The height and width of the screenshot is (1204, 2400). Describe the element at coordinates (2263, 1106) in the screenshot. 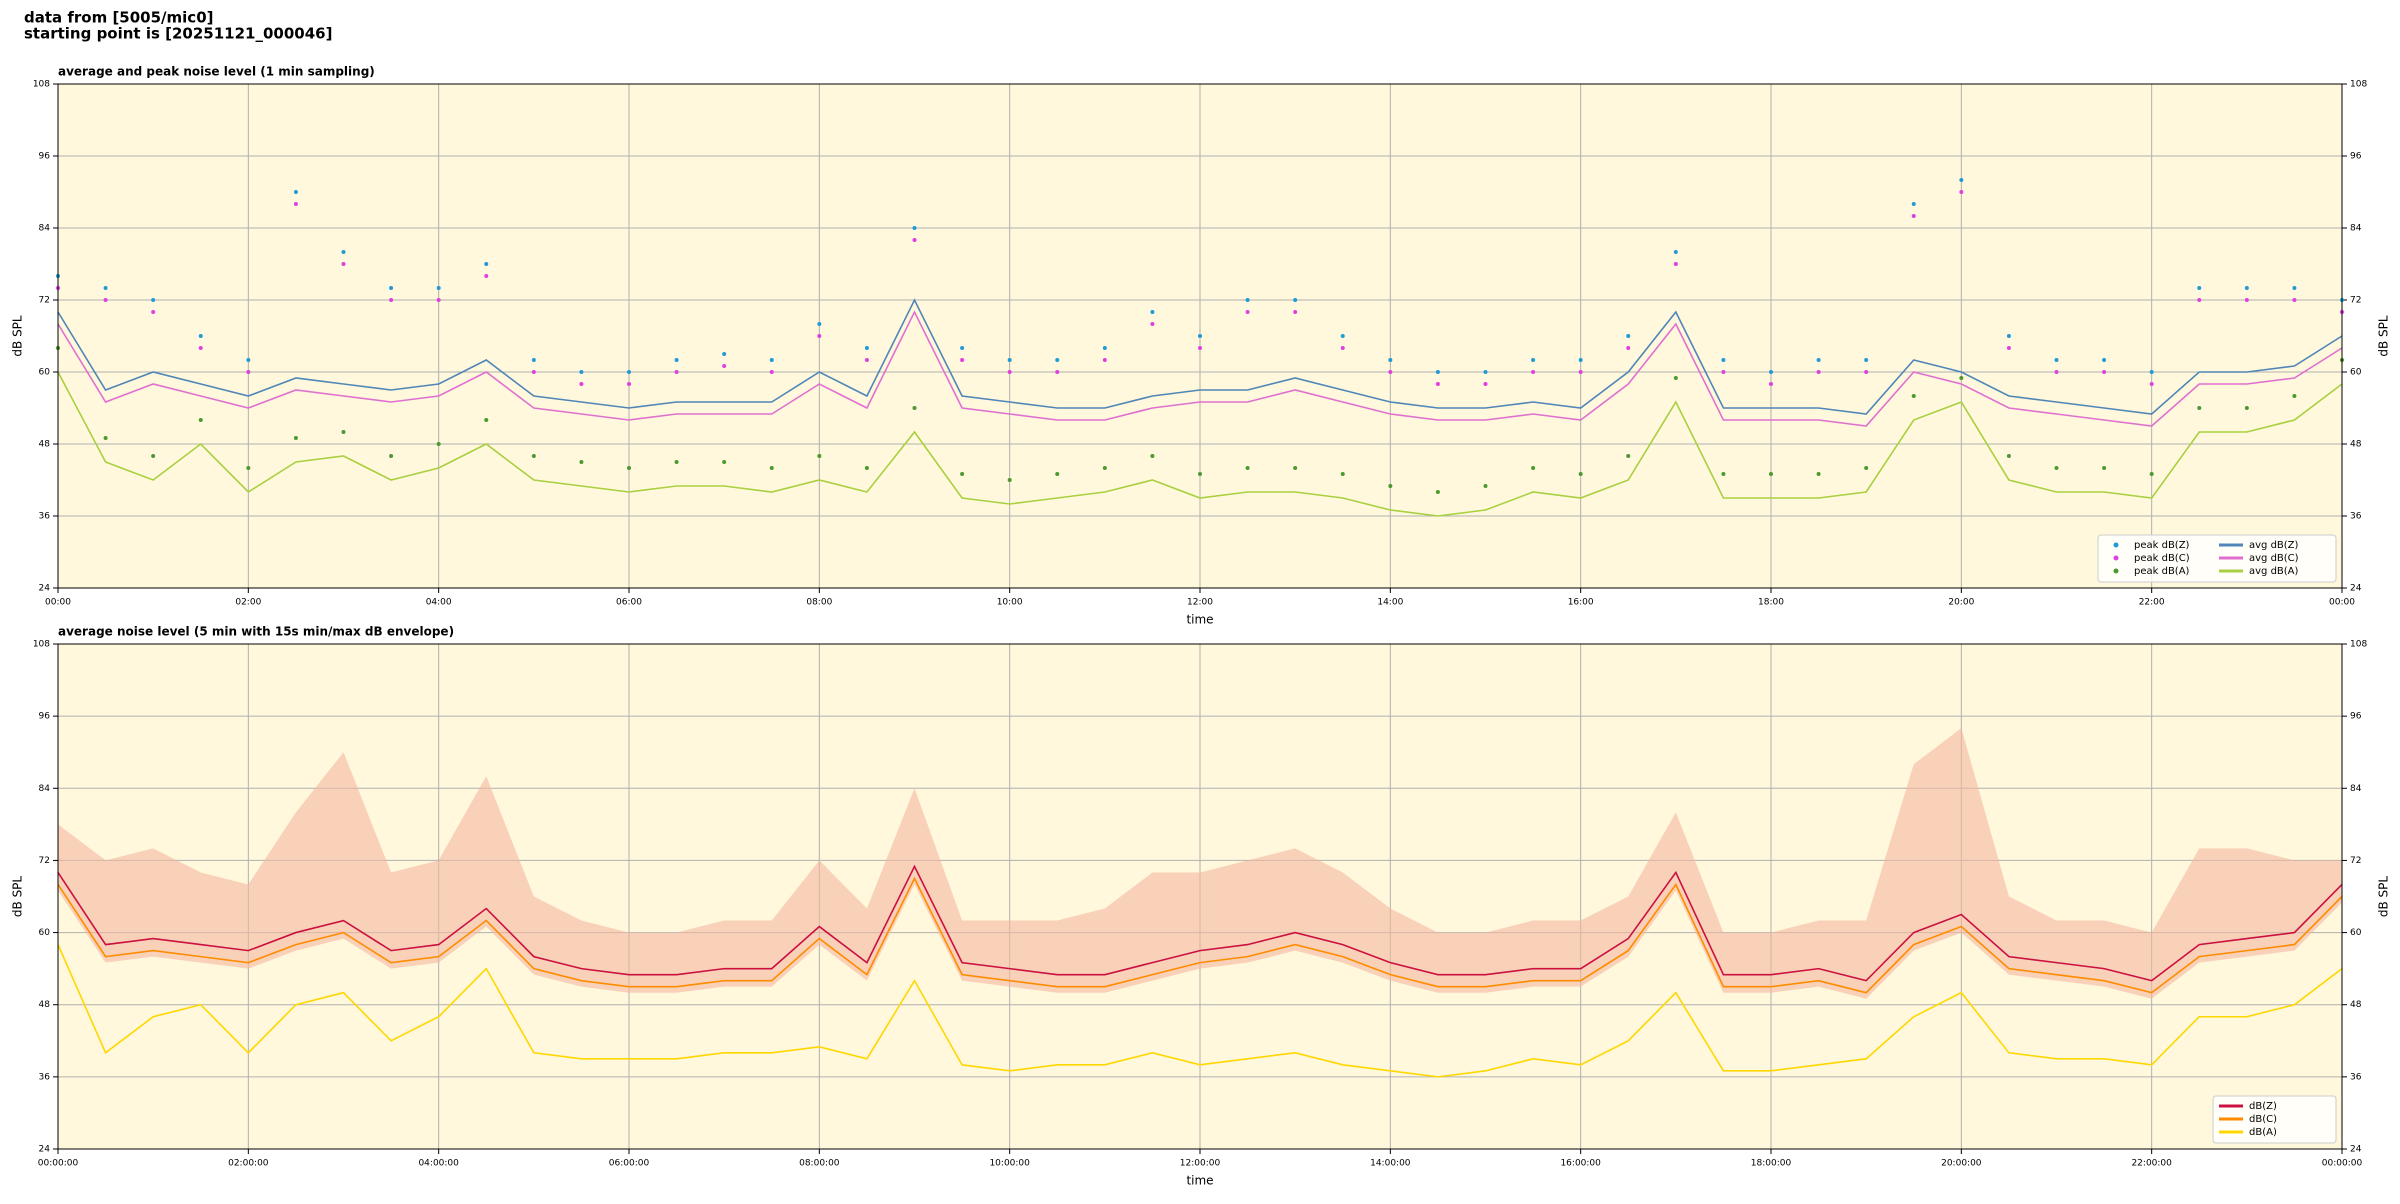

I see `legend-label: dB(Z)` at that location.